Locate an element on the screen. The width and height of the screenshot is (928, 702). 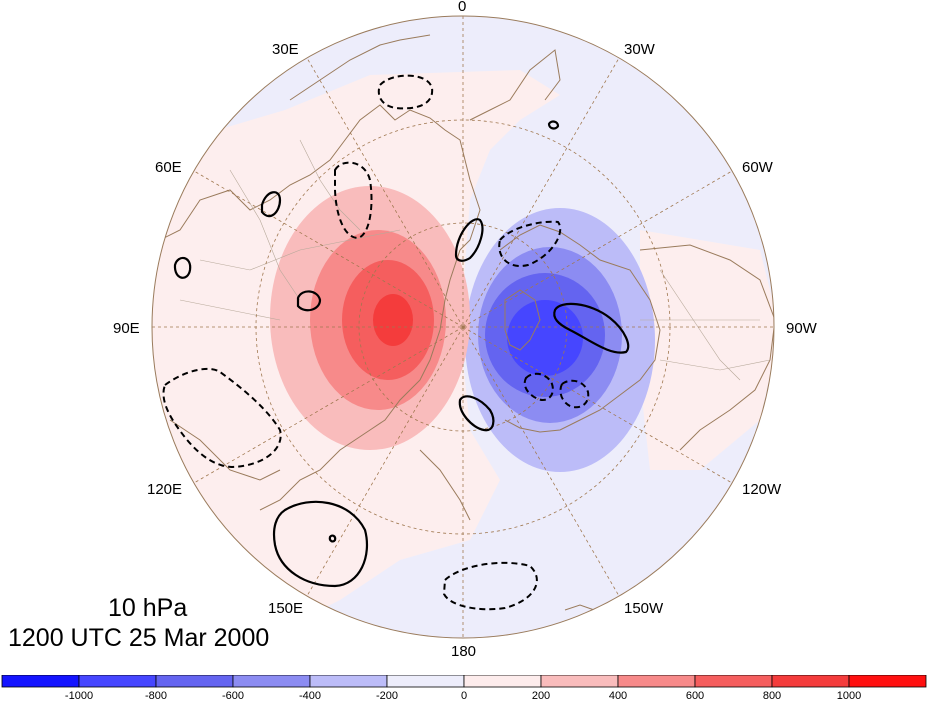
lon-label-120e: 120E is located at coordinates (165, 489).